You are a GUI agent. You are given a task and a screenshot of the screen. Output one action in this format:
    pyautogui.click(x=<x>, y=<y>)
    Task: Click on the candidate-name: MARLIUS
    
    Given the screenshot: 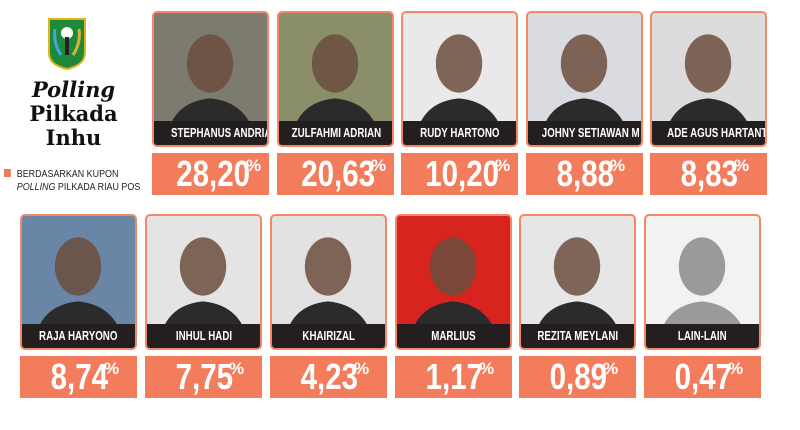 What is the action you would take?
    pyautogui.click(x=453, y=336)
    